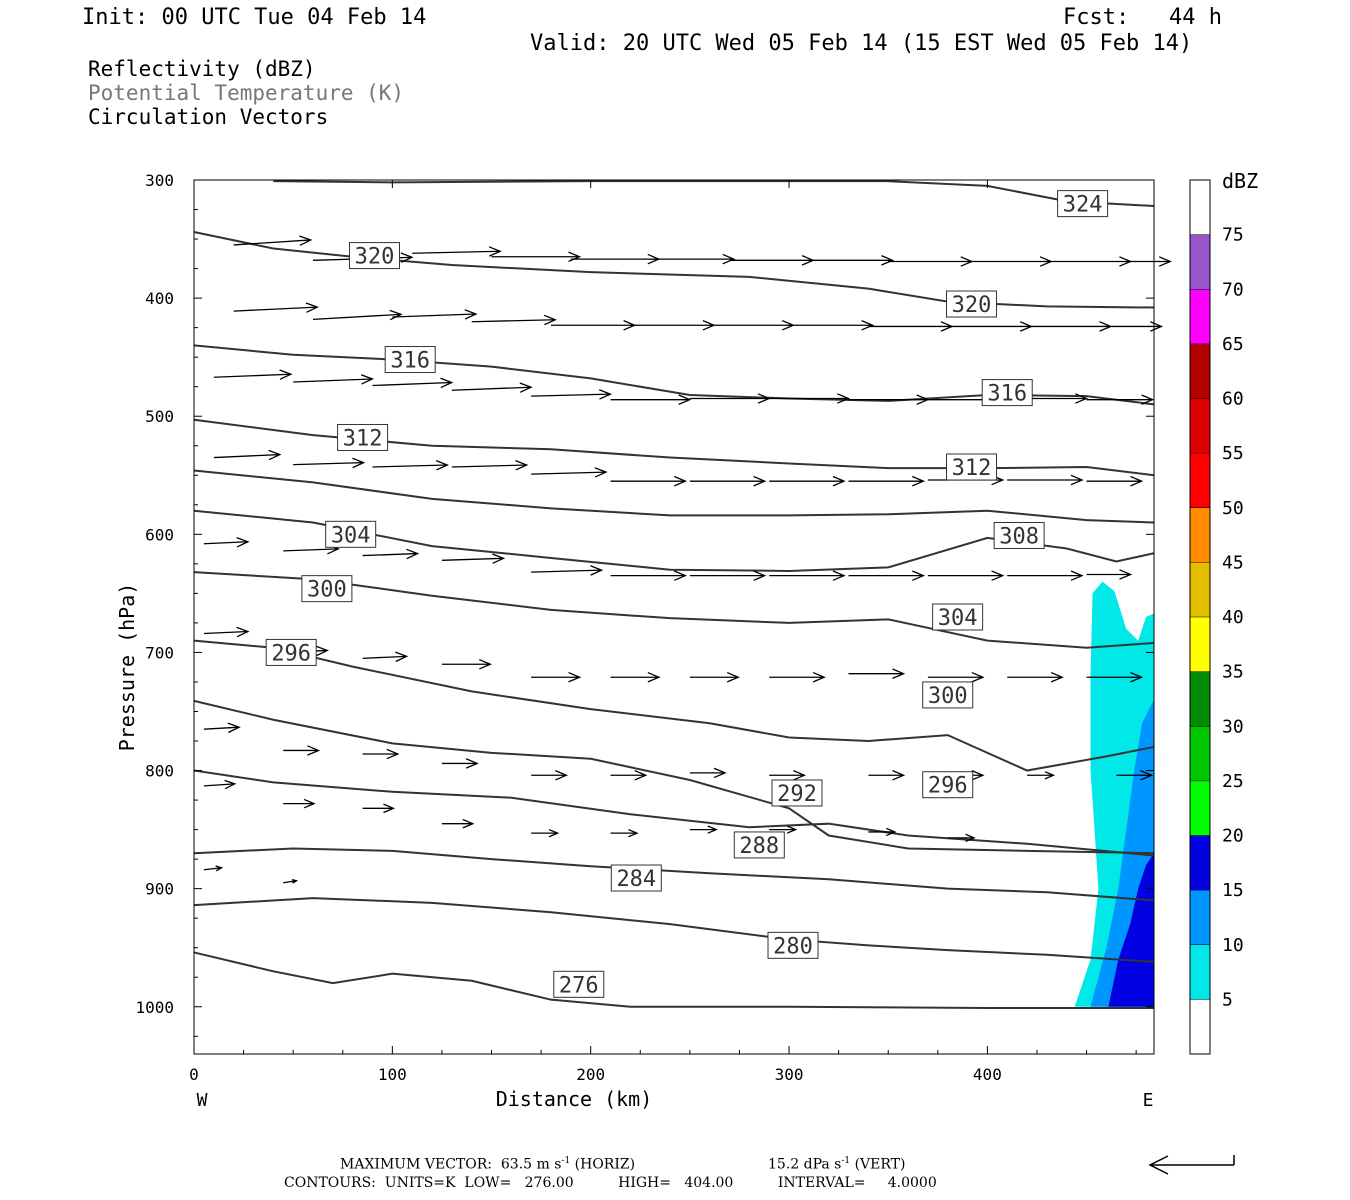 The height and width of the screenshot is (1200, 1350). Describe the element at coordinates (159, 652) in the screenshot. I see `y-tick-label: 700` at that location.